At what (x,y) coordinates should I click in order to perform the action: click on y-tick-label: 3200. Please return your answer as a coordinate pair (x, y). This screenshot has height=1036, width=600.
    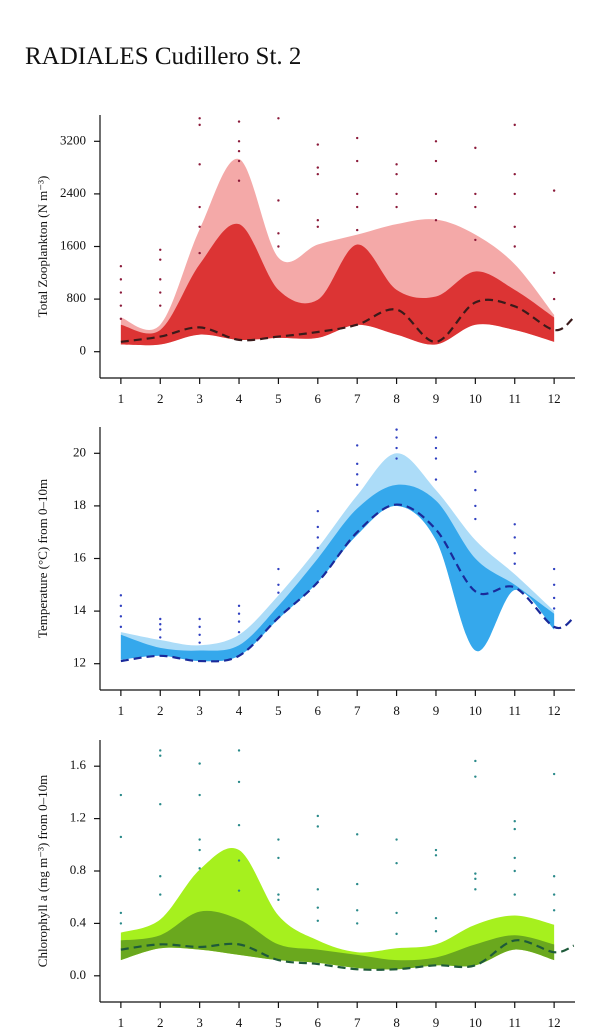
    Looking at the image, I should click on (73, 139).